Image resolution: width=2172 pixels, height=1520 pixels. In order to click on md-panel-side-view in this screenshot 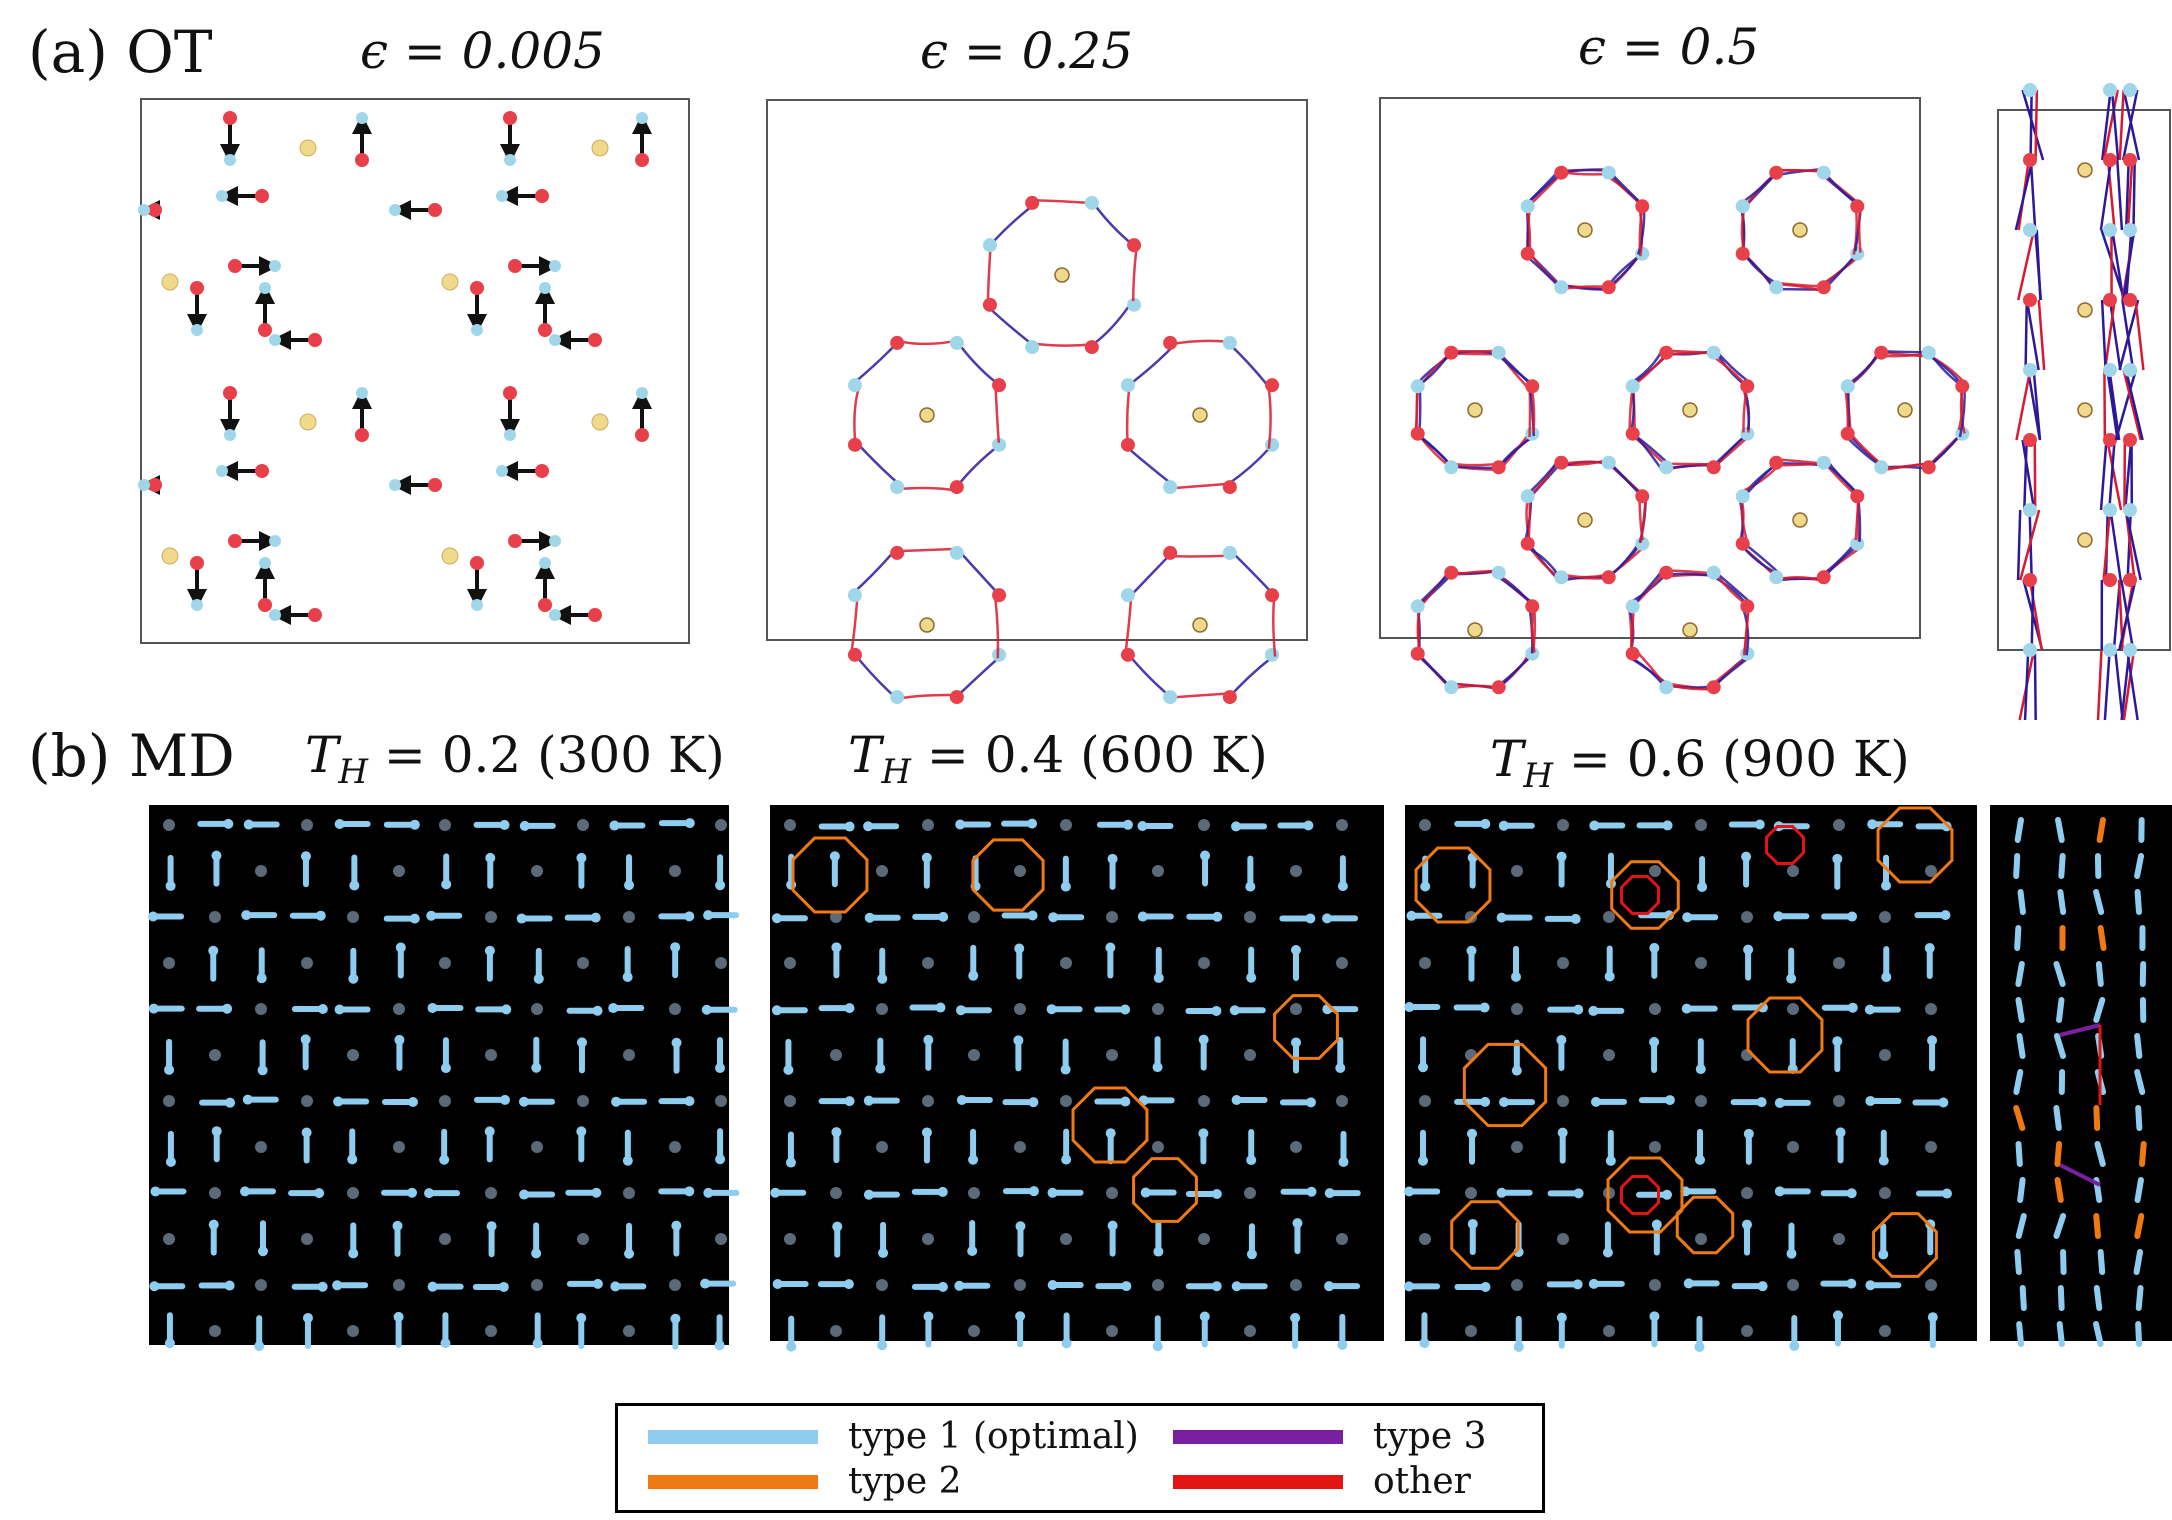, I will do `click(2081, 1076)`.